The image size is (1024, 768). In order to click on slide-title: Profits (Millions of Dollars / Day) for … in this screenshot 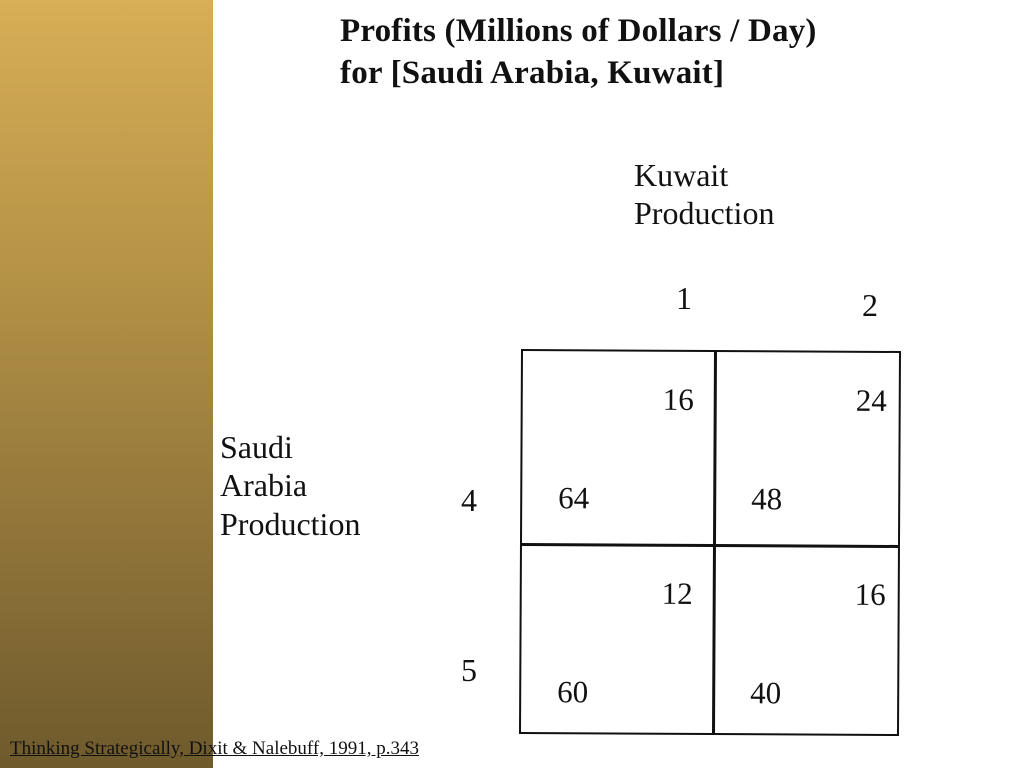, I will do `click(660, 52)`.